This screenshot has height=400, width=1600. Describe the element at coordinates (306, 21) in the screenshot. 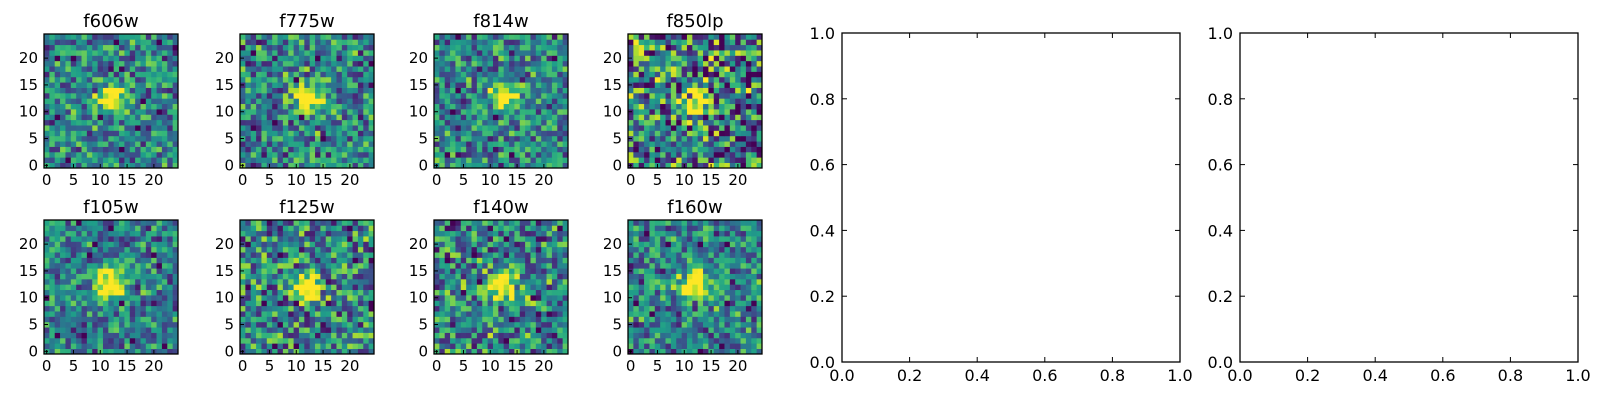

I see `panel-title: f775w` at that location.